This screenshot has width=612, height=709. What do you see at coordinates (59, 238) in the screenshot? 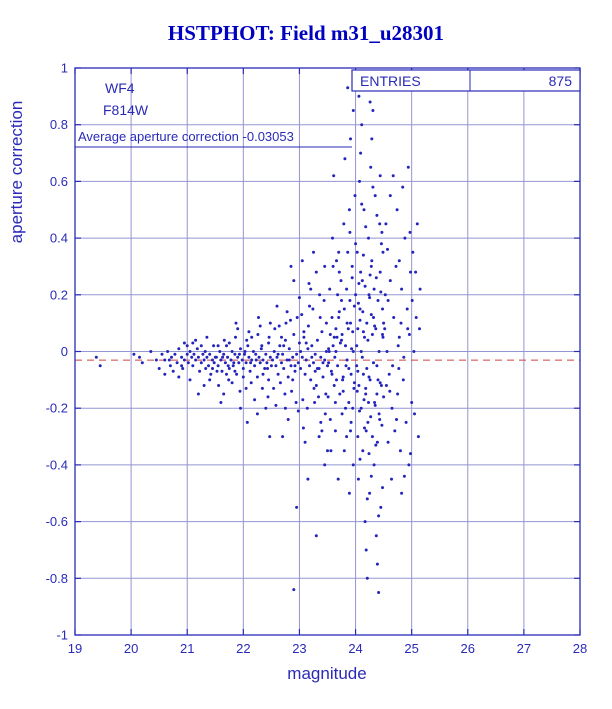
I see `y-tick-label: 0.4` at bounding box center [59, 238].